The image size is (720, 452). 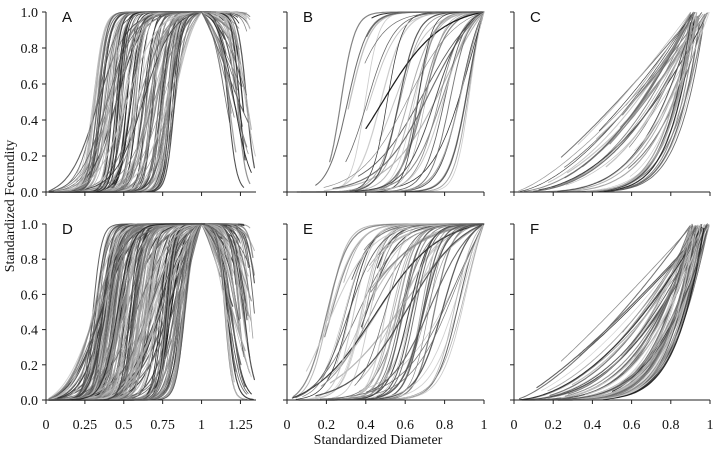 I want to click on panel-e: 0 0.2 0.4 0.6 0.8 1 E, so click(x=385, y=327).